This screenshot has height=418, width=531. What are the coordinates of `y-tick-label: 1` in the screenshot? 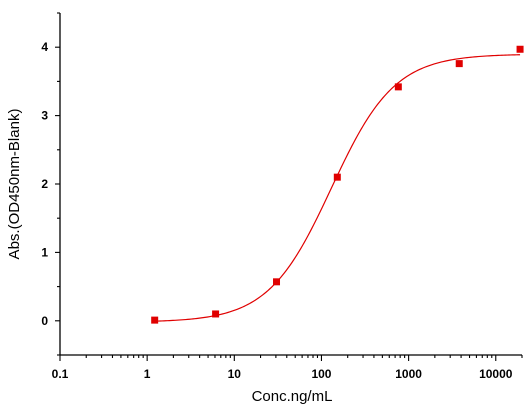 It's located at (44, 252).